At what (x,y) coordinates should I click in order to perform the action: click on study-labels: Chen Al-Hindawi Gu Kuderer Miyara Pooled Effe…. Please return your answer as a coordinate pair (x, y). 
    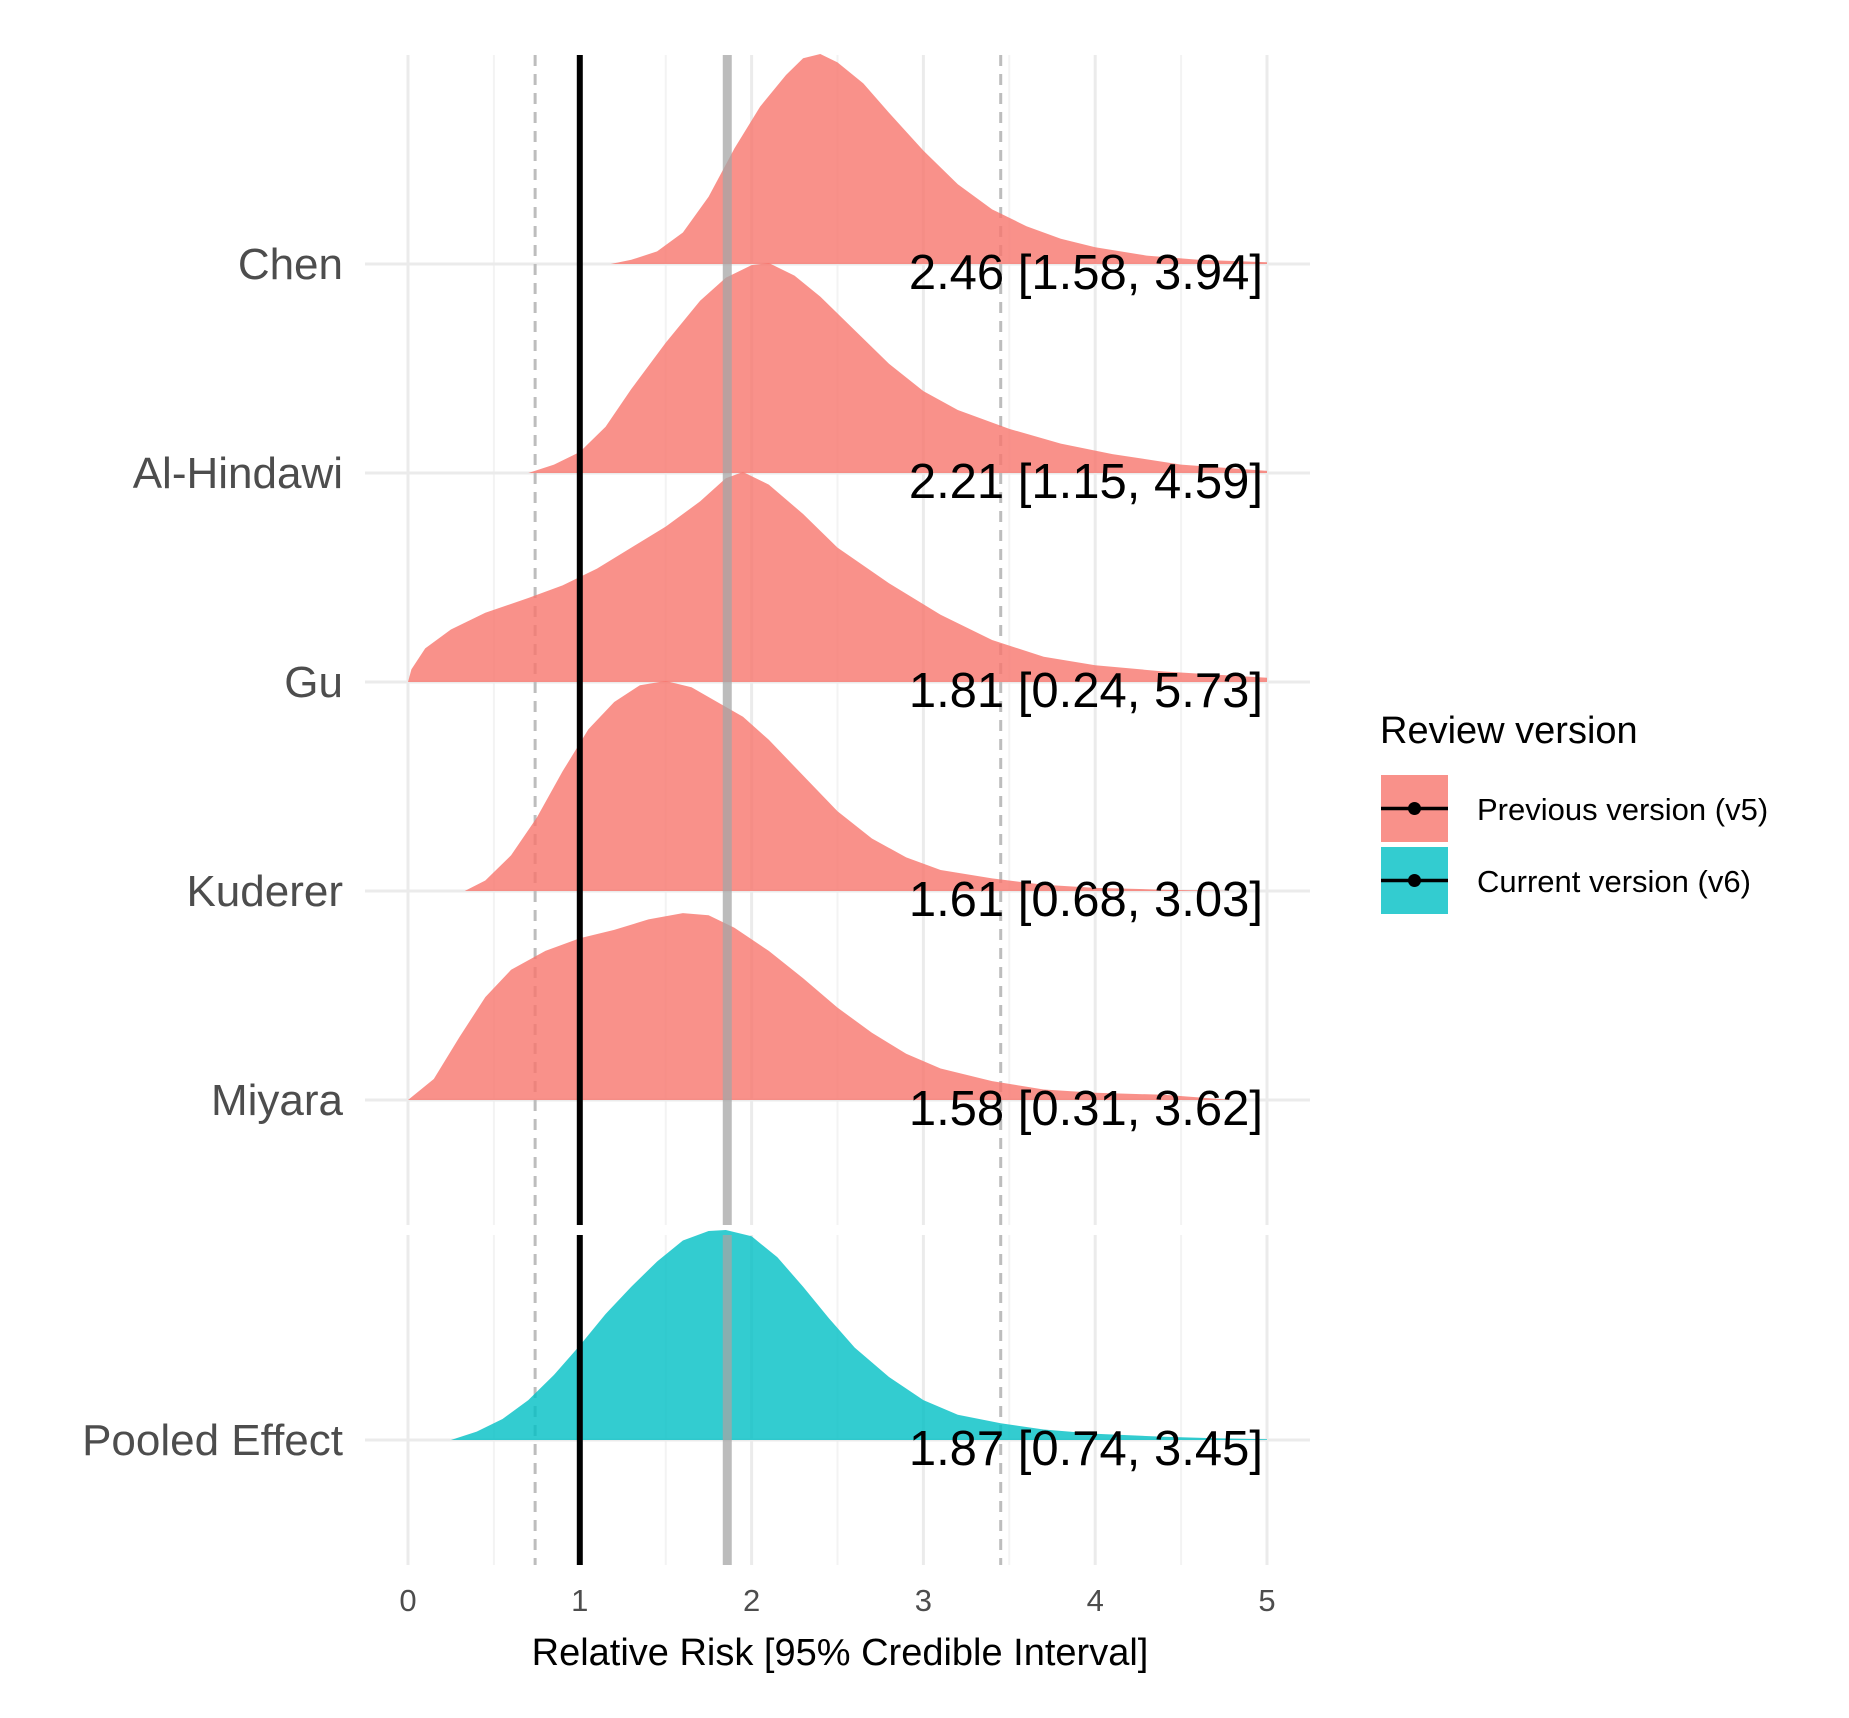
    Looking at the image, I should click on (212, 852).